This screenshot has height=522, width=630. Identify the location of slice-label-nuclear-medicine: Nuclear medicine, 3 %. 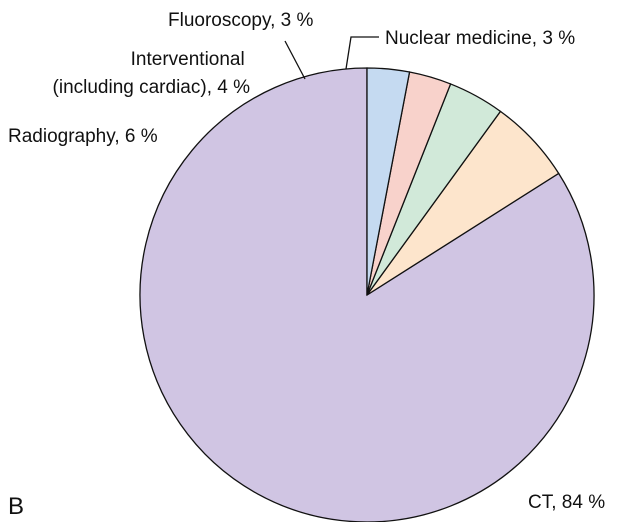
(480, 38).